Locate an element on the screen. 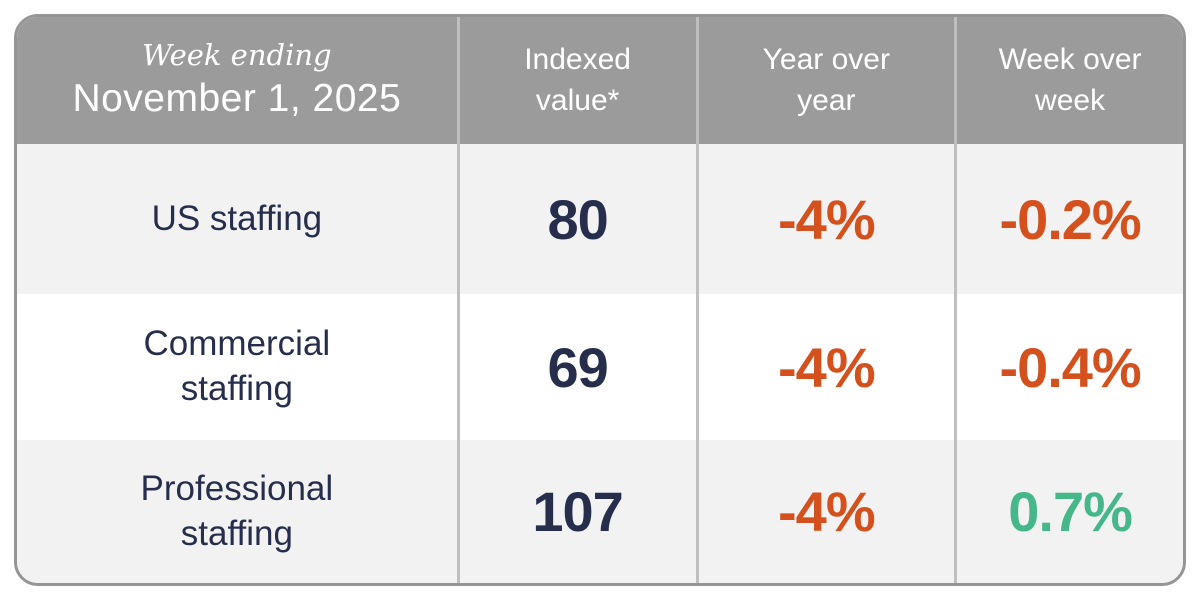  row-label: Commercial staffing is located at coordinates (237, 366).